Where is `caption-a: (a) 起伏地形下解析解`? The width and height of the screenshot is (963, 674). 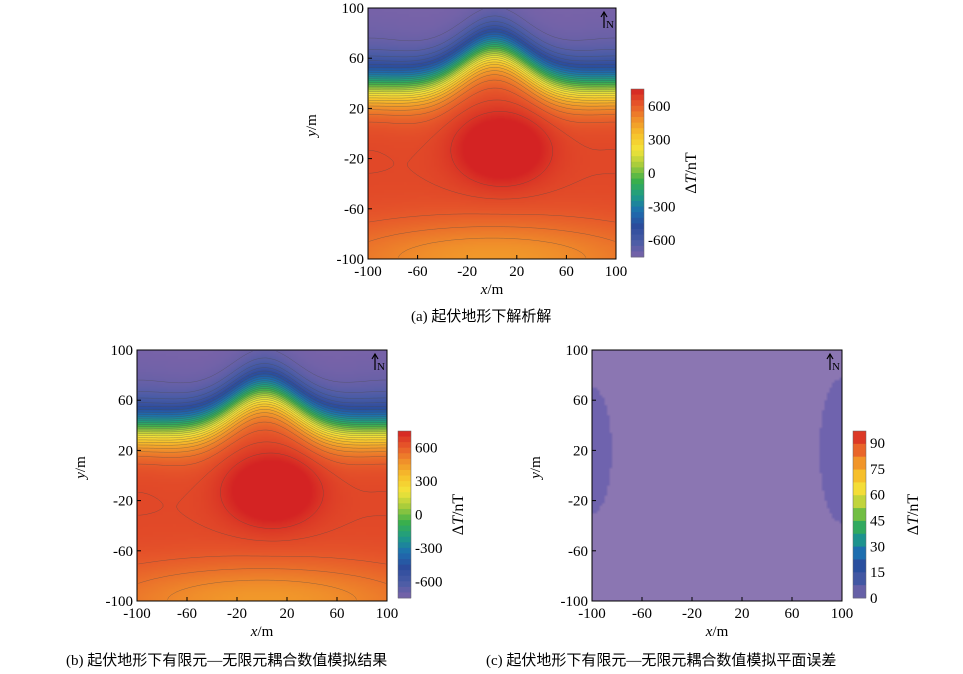 caption-a: (a) 起伏地形下解析解 is located at coordinates (481, 317).